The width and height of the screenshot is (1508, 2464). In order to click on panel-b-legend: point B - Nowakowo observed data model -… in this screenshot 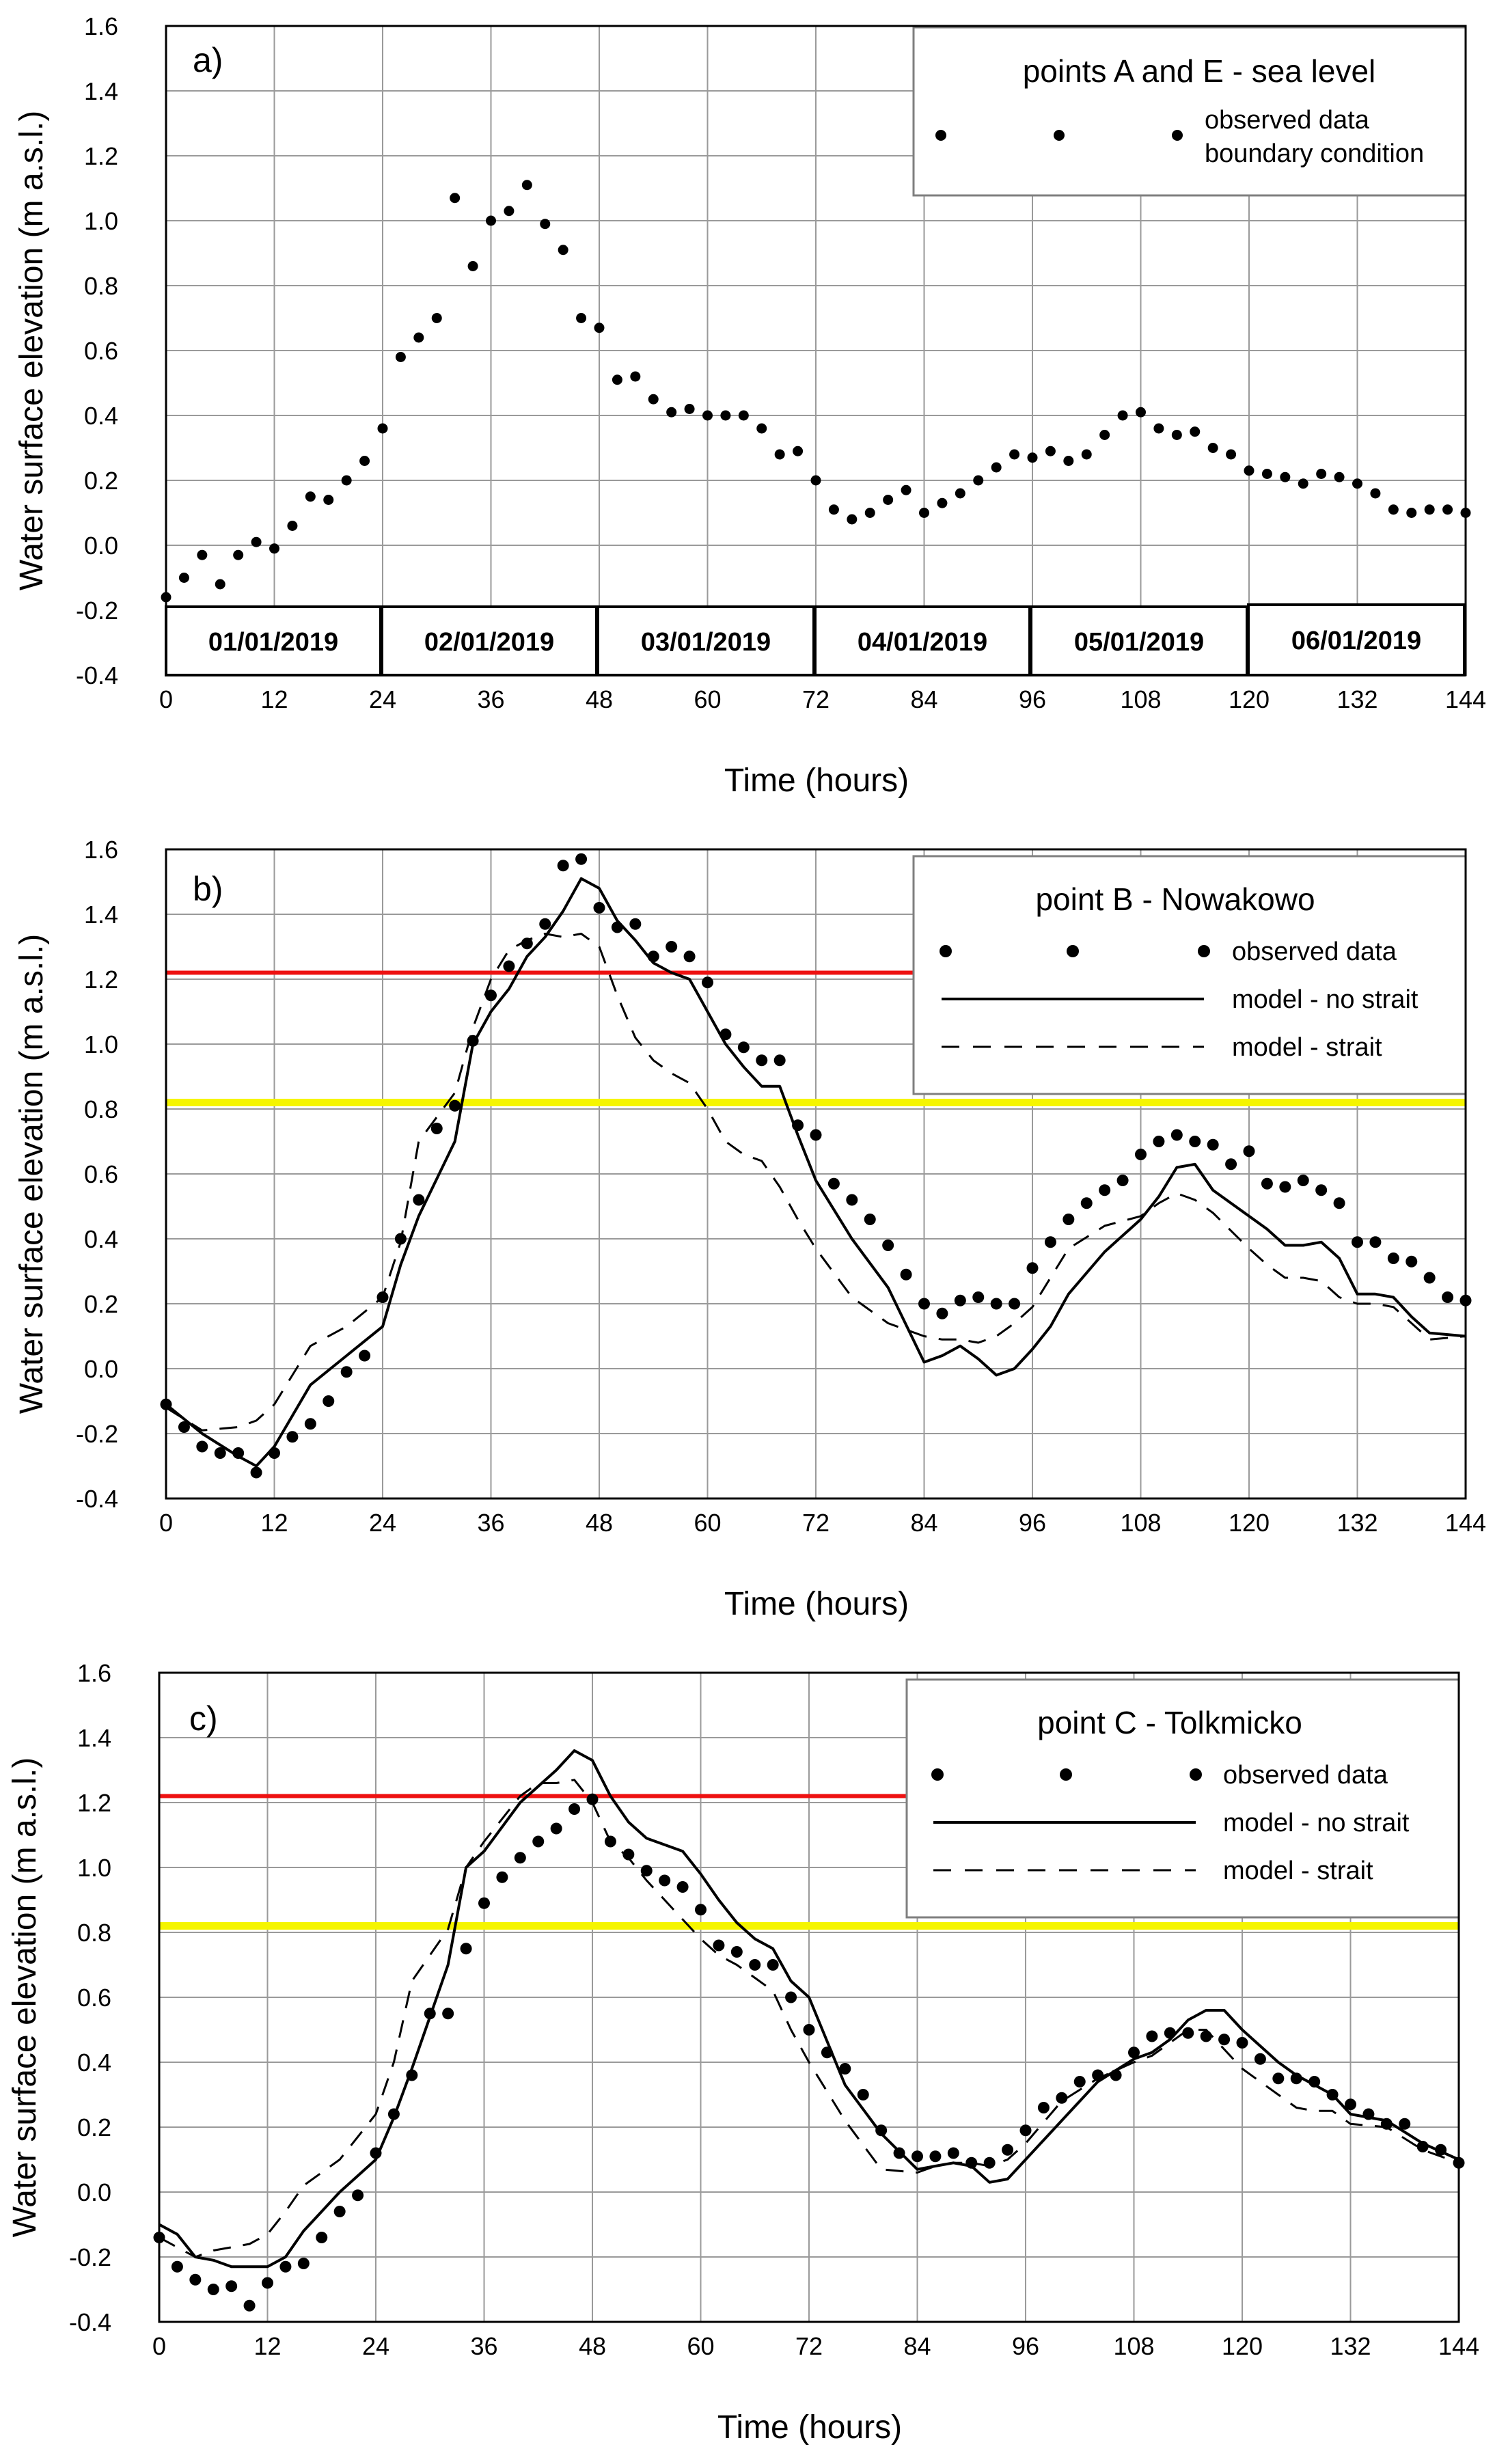, I will do `click(1189, 975)`.